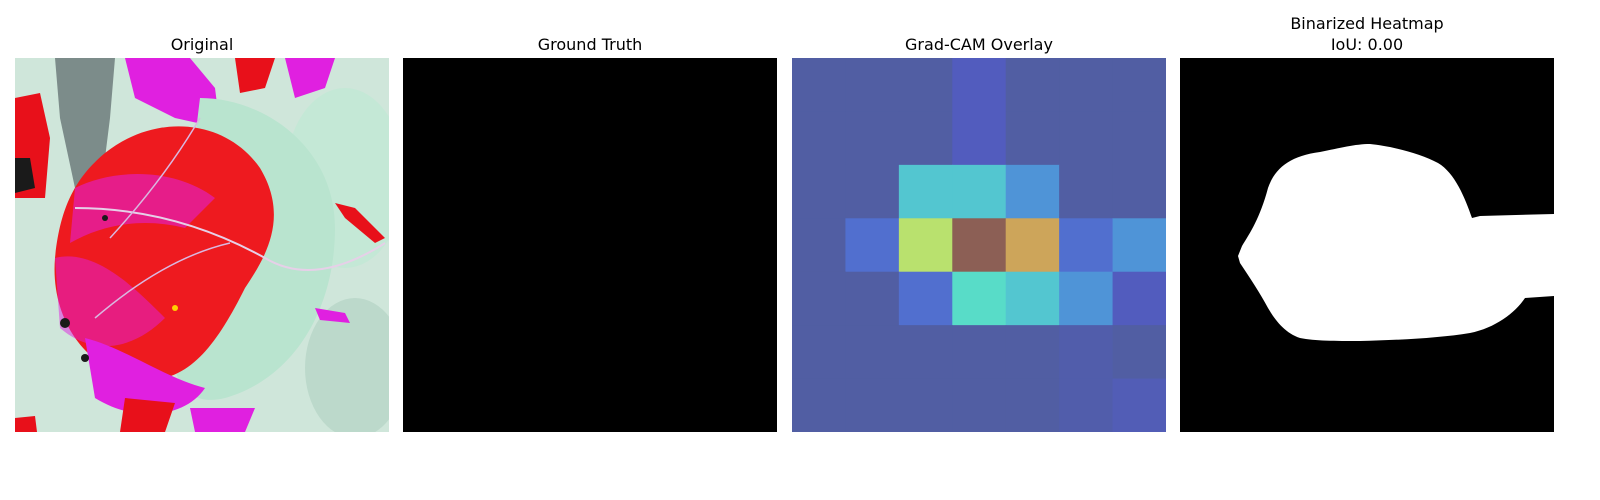 This screenshot has width=1600, height=500. What do you see at coordinates (1367, 44) in the screenshot?
I see `iou-label: IoU: 0.00` at bounding box center [1367, 44].